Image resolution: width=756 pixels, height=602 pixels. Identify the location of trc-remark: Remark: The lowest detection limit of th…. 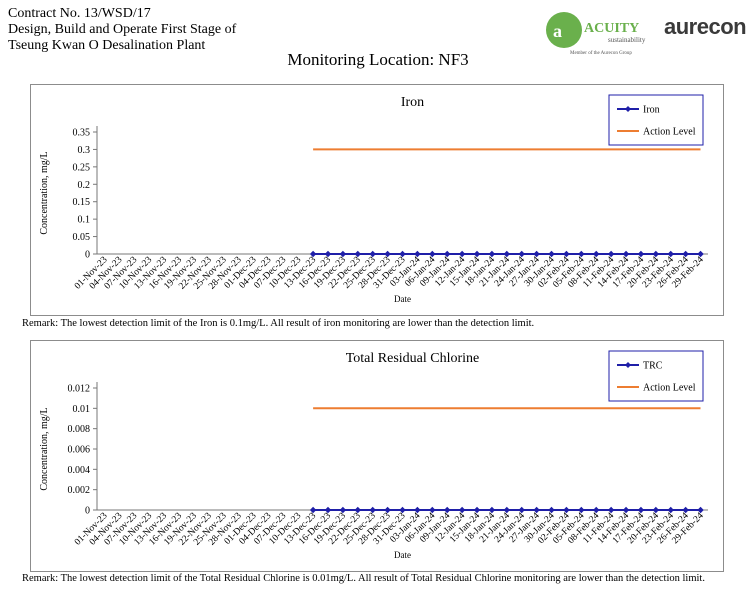
(363, 578).